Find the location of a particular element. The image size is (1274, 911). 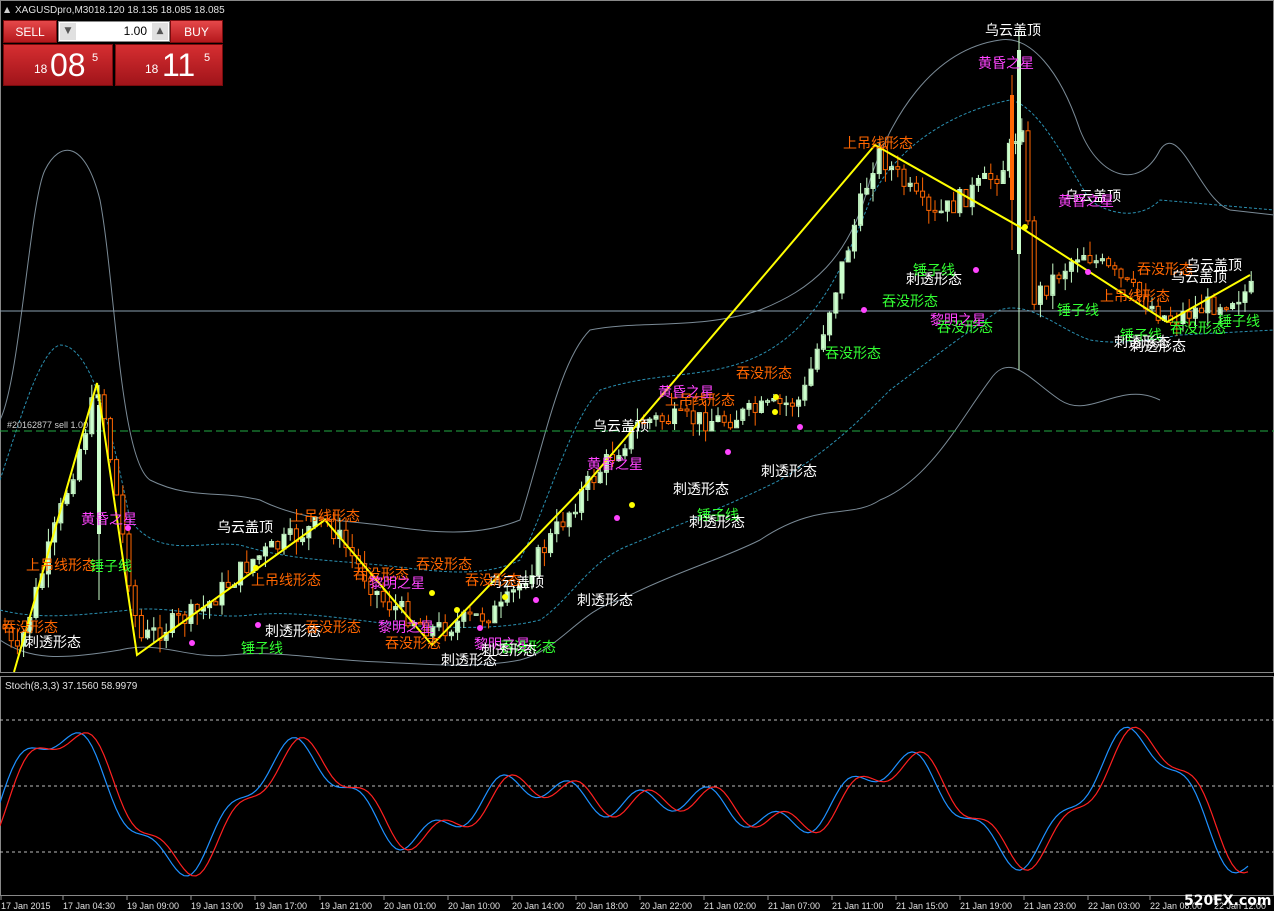

lot-decrease-button: ▼ is located at coordinates (68, 31).